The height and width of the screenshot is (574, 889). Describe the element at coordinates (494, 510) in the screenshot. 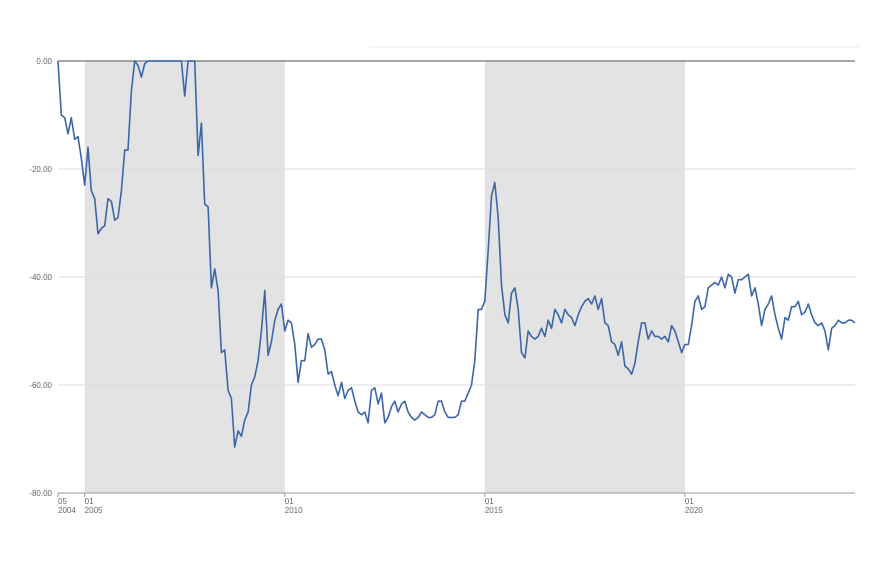

I see `x-tick-year: 2015` at that location.